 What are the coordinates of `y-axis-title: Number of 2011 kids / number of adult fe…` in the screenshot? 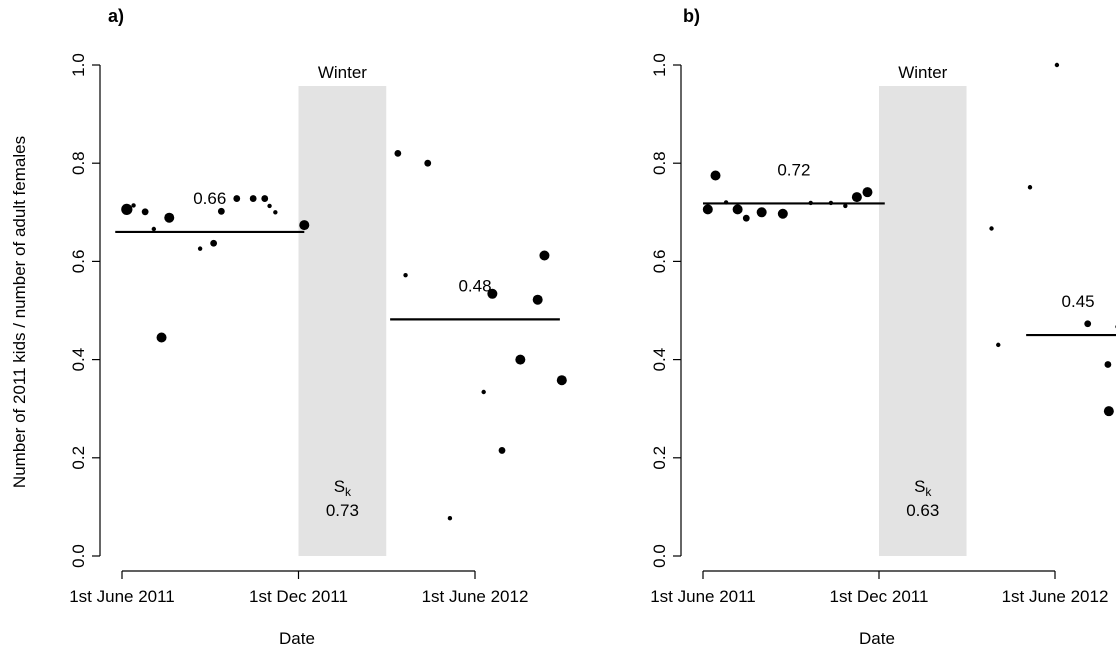 It's located at (19, 312).